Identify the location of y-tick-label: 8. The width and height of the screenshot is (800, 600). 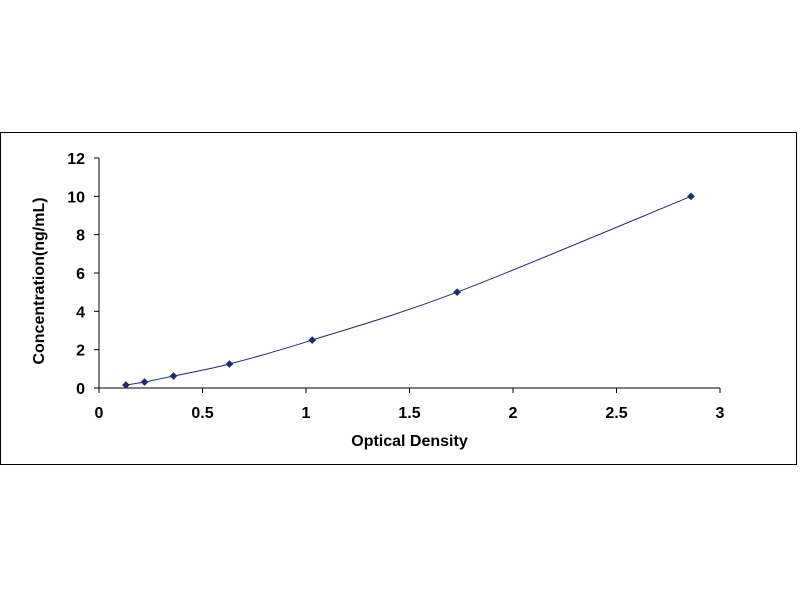
(80, 236).